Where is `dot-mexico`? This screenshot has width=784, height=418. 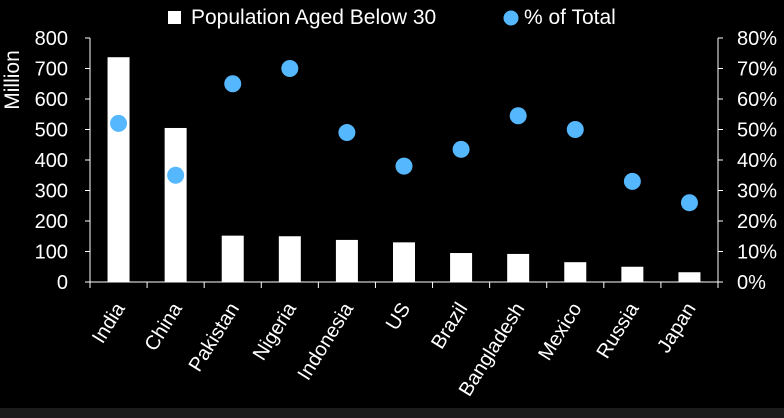 dot-mexico is located at coordinates (575, 129).